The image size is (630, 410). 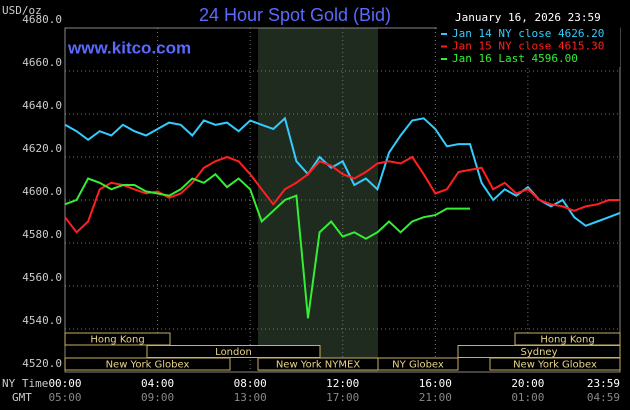 I want to click on x-tick-label: 12:00, so click(x=342, y=383).